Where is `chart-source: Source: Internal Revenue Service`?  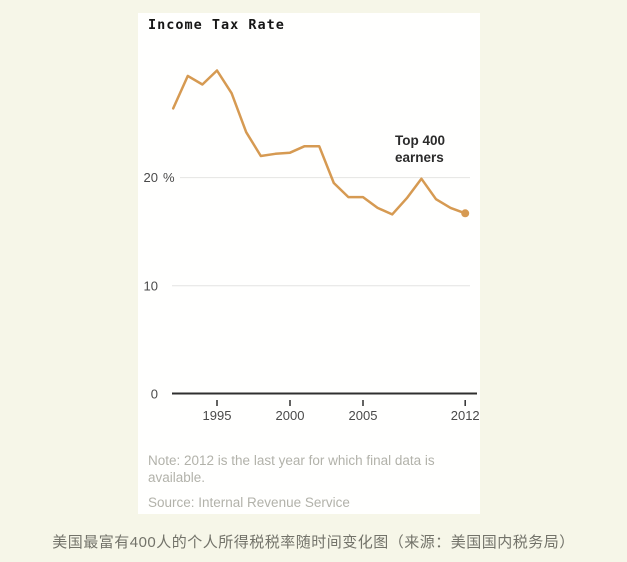
chart-source: Source: Internal Revenue Service is located at coordinates (249, 502).